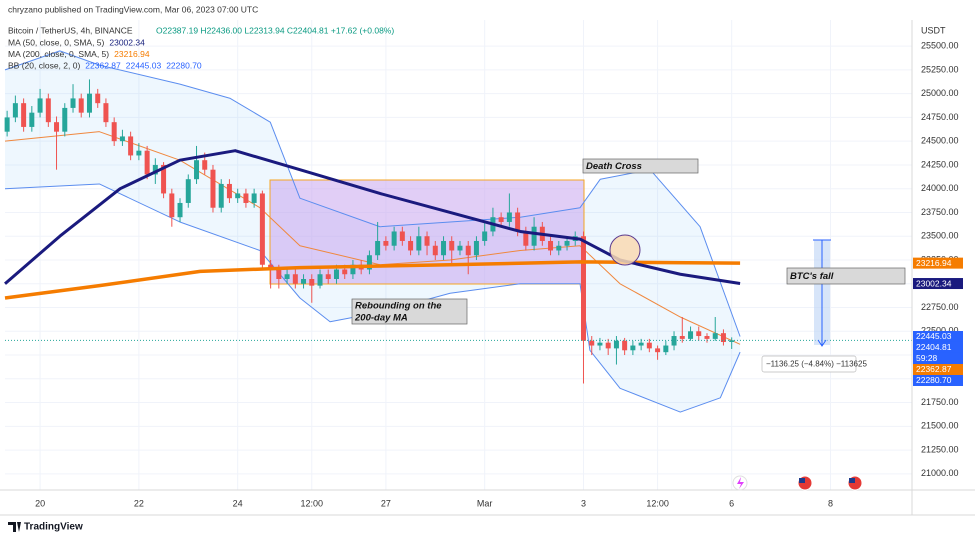 This screenshot has height=540, width=975. What do you see at coordinates (381, 318) in the screenshot?
I see `callout-text: 200-day MA` at bounding box center [381, 318].